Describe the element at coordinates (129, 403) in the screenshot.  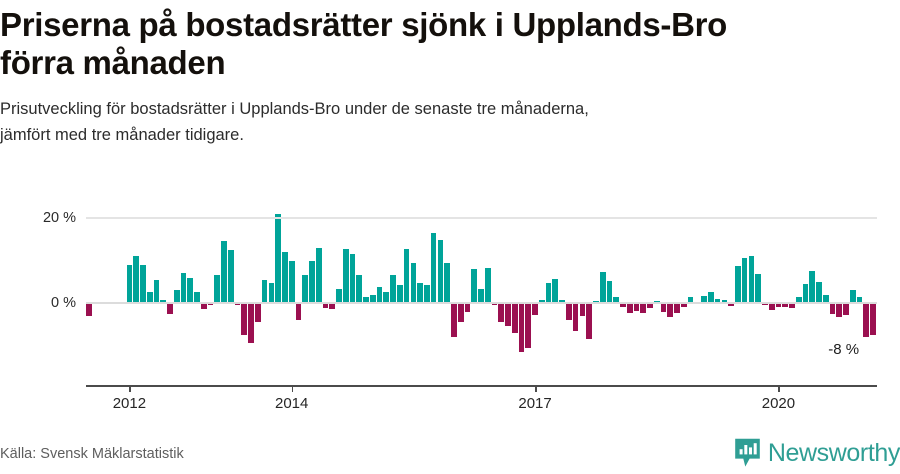
I see `x-axis-tick-label: 2012` at that location.